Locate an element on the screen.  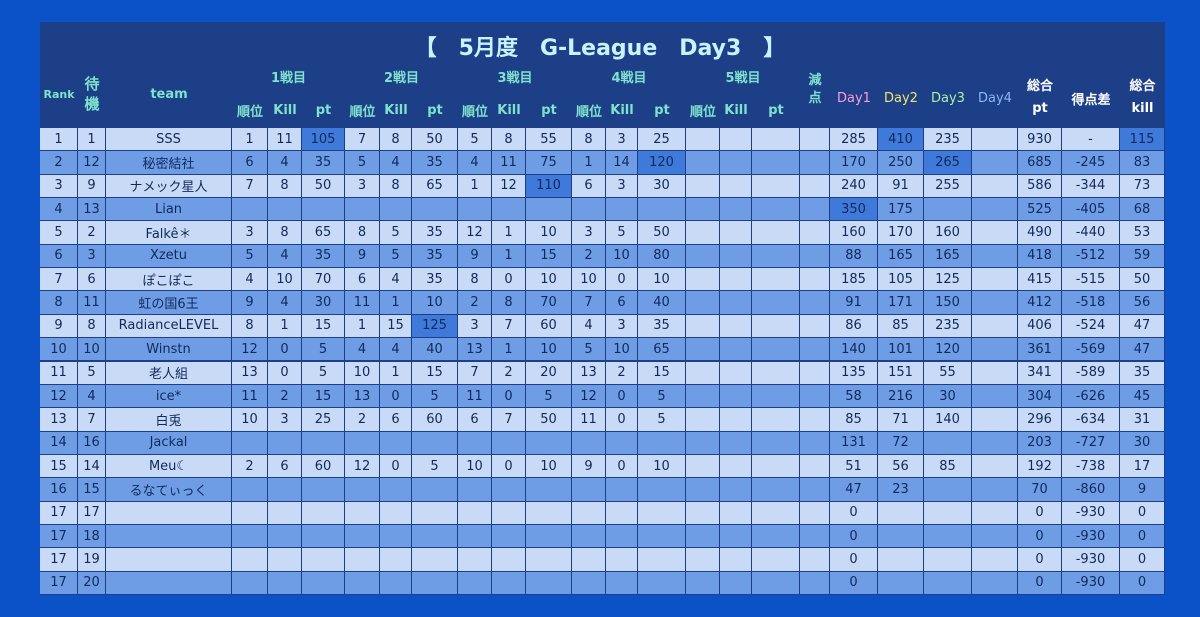
header-deduction: 減点 is located at coordinates (815, 89).